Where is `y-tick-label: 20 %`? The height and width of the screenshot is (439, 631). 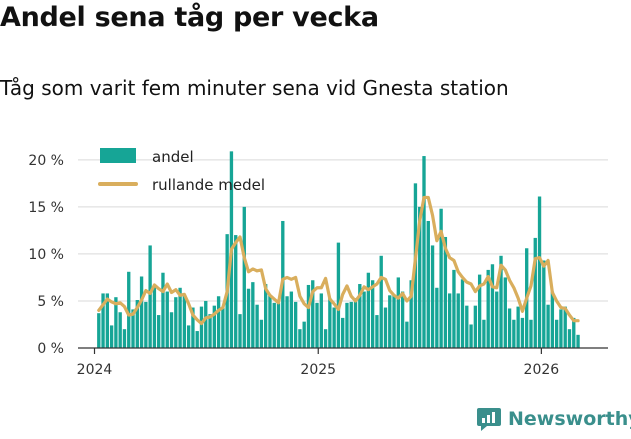
y-tick-label: 20 % is located at coordinates (46, 161).